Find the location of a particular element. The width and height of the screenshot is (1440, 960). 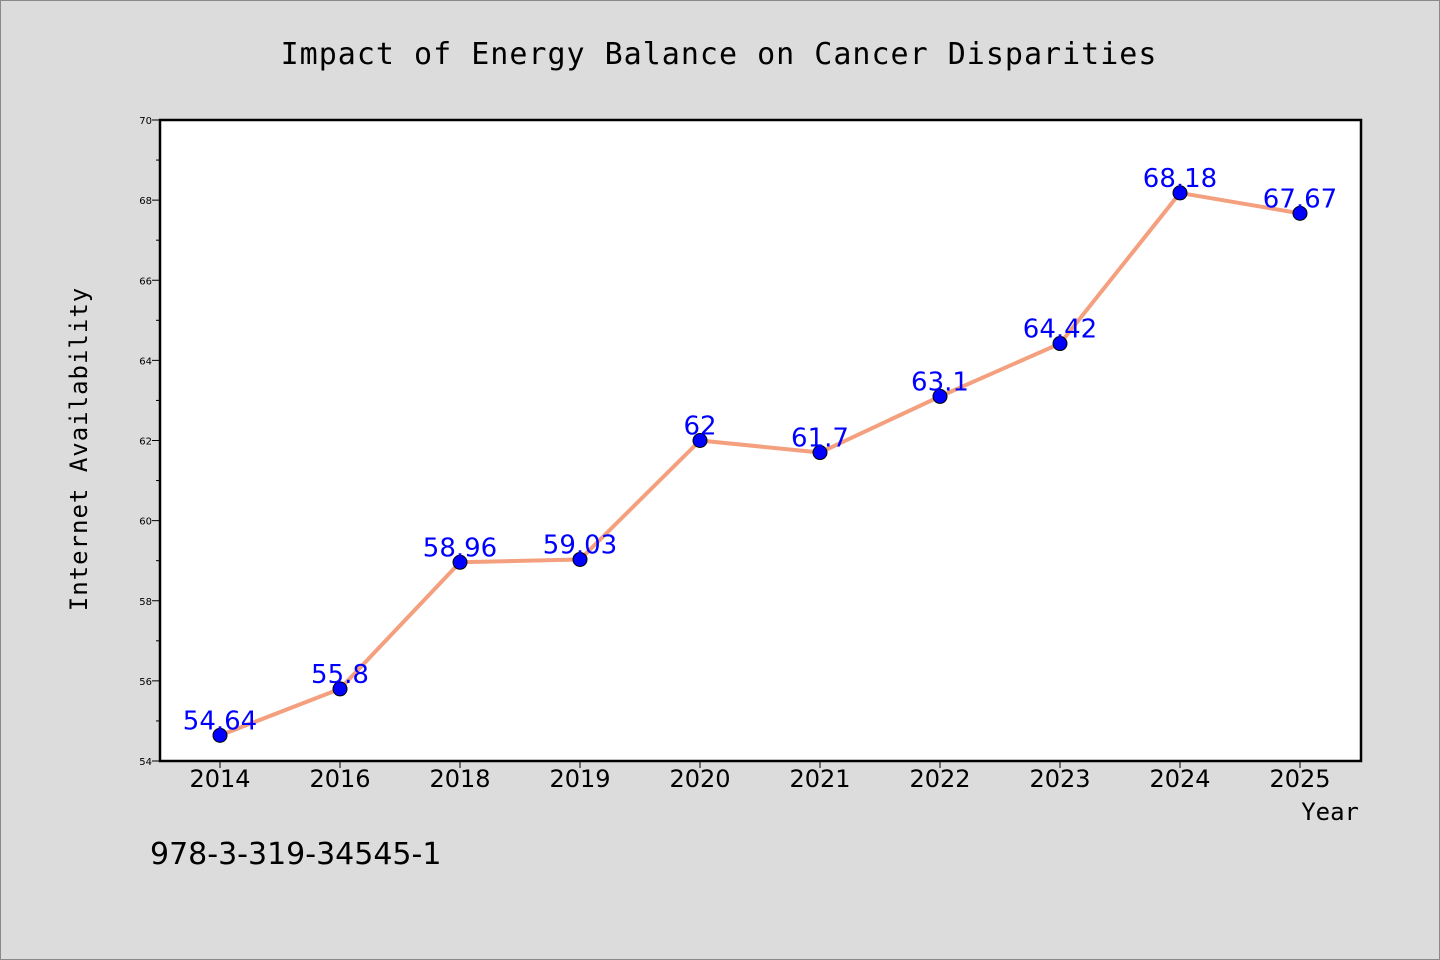

data-label: 55.8 is located at coordinates (340, 675).